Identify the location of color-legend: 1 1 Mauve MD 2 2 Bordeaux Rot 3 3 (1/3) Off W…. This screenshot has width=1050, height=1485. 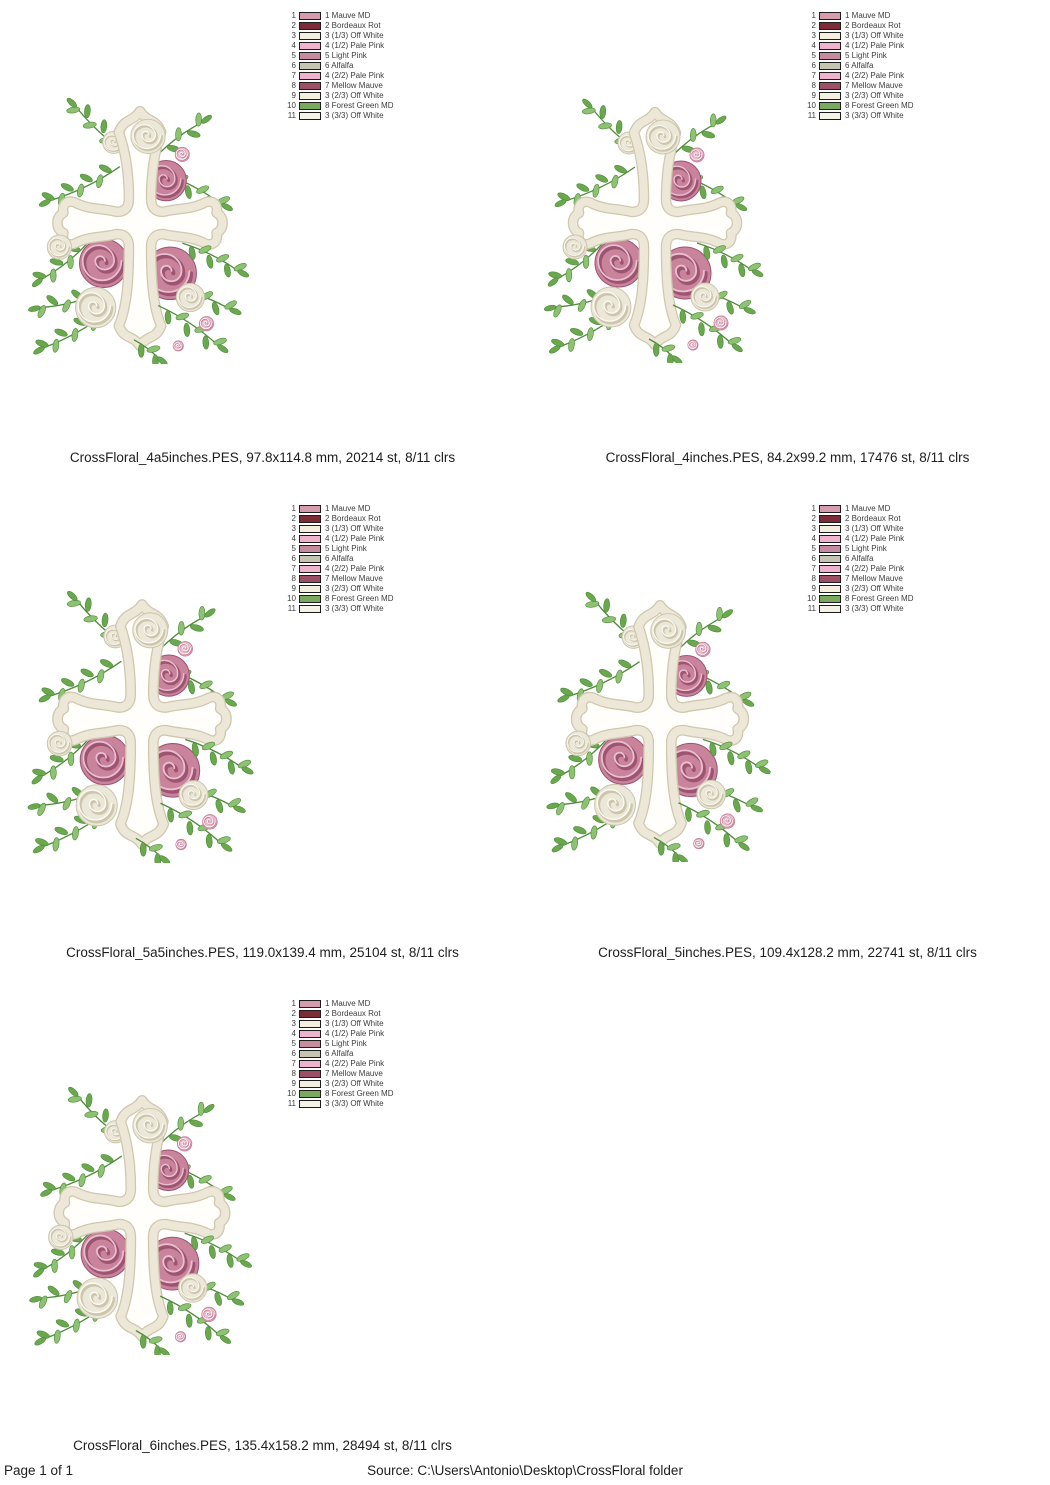
(338, 66).